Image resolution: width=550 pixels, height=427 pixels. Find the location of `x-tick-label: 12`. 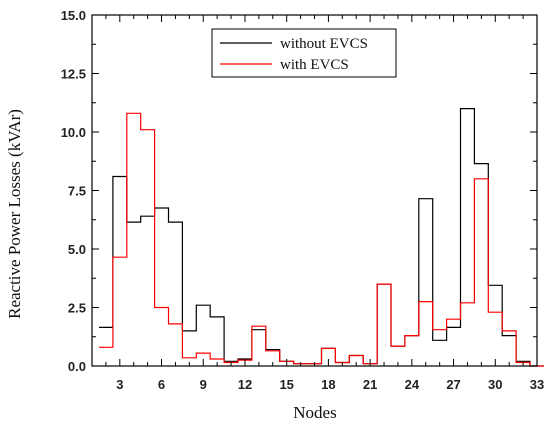

x-tick-label: 12 is located at coordinates (245, 384).